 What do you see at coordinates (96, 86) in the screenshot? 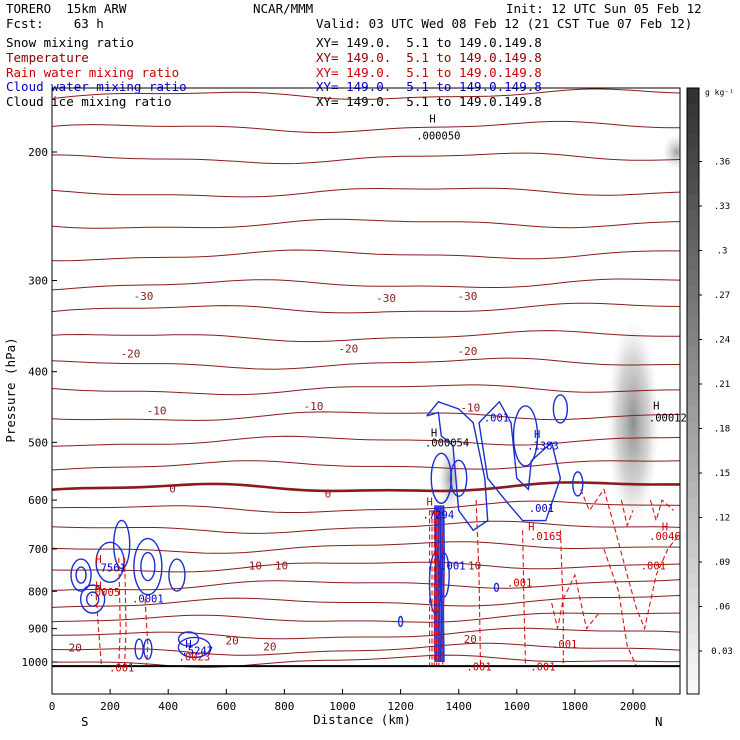
I see `field-cloud-water: Cloud water mixing ratio` at bounding box center [96, 86].